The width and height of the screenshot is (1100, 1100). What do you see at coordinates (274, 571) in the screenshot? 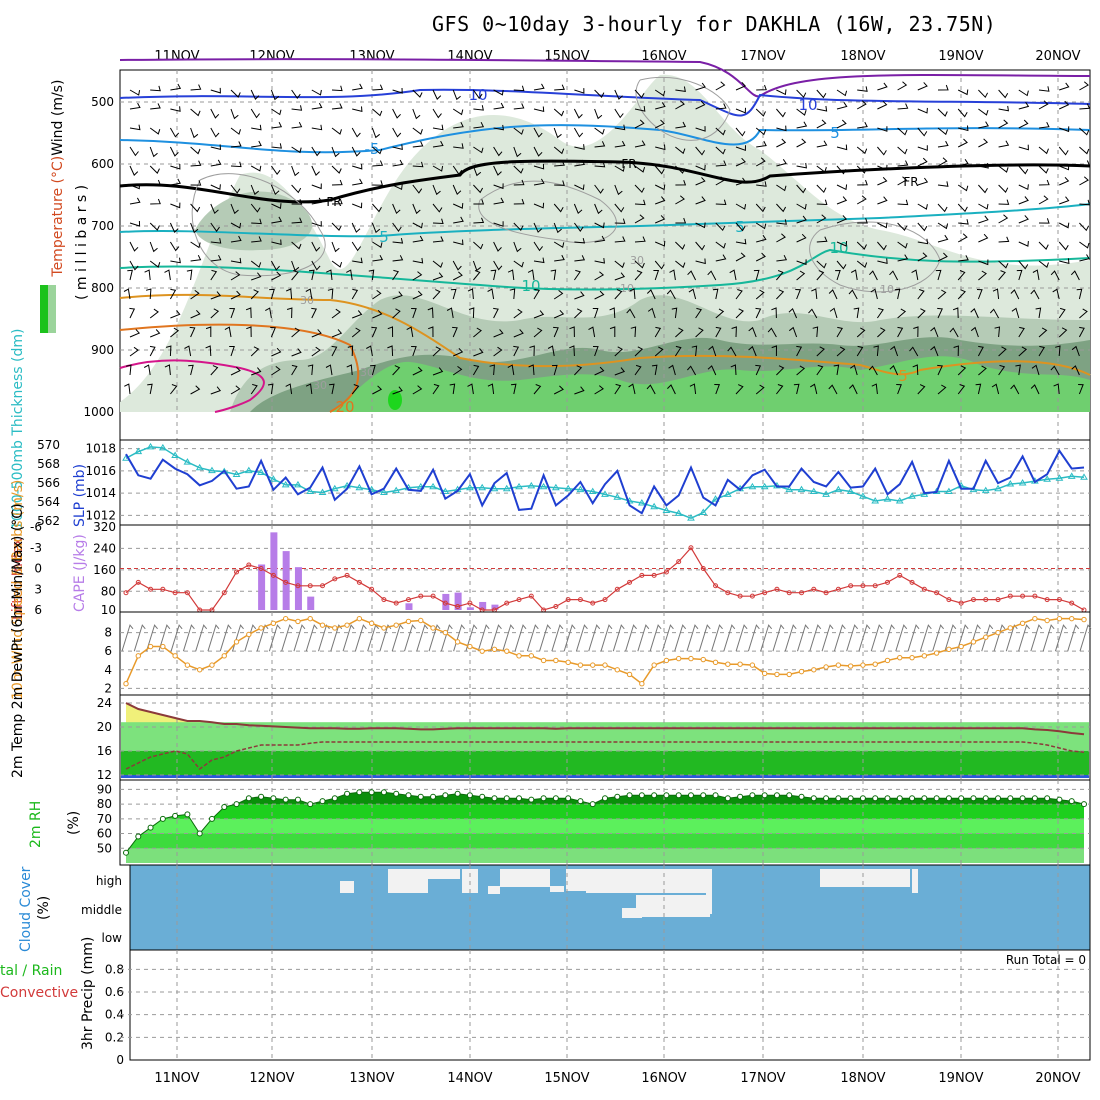
I see `cape-bar` at bounding box center [274, 571].